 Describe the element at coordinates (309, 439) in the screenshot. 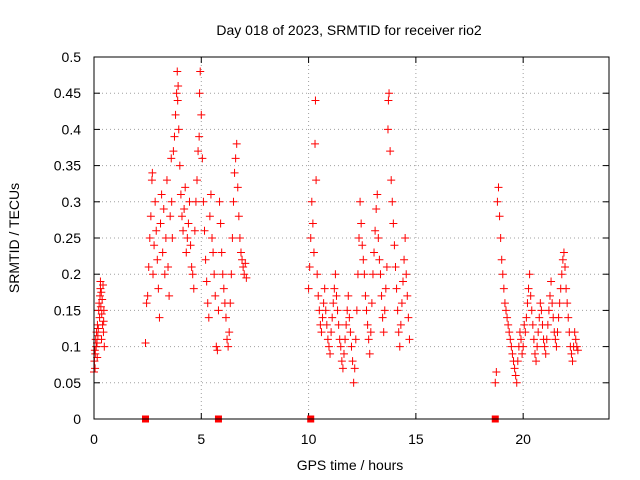

I see `x-tick-label: 10` at that location.